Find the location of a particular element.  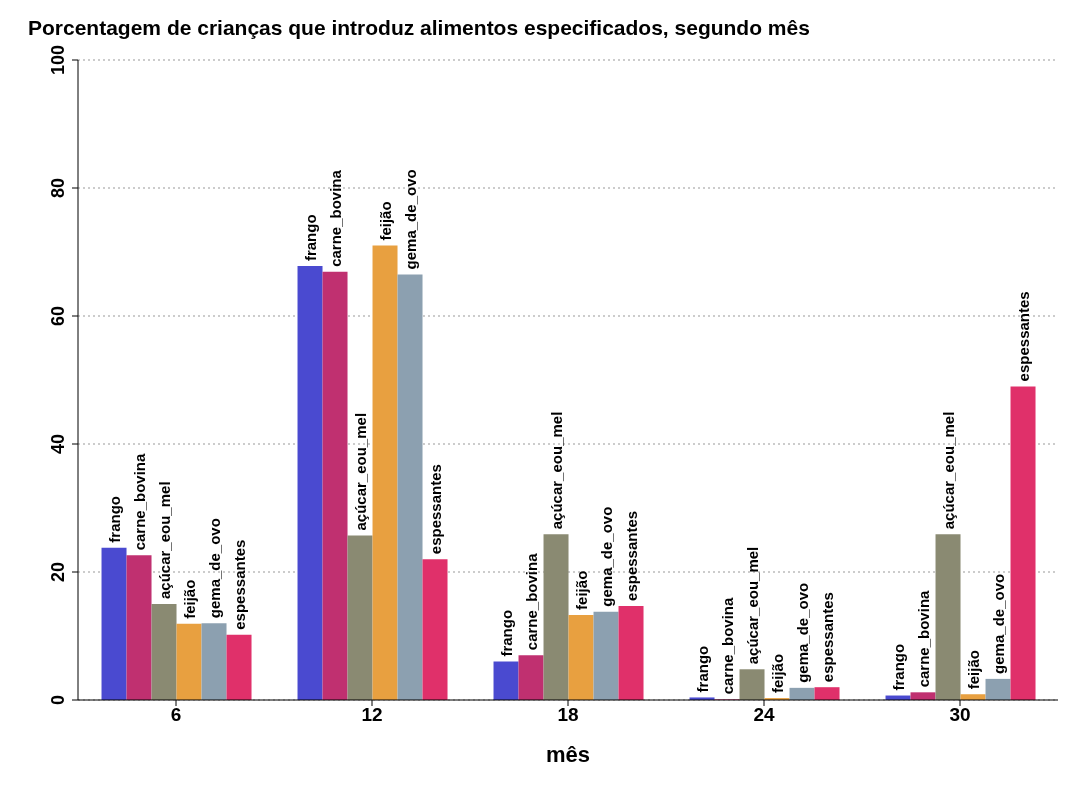

y-tick-label: 80 is located at coordinates (58, 188).